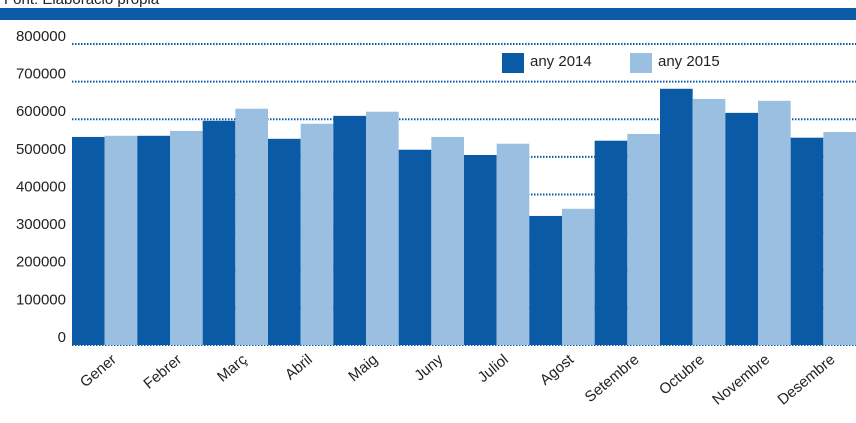 The image size is (856, 423). I want to click on x-tick-label: Gener, so click(98, 371).